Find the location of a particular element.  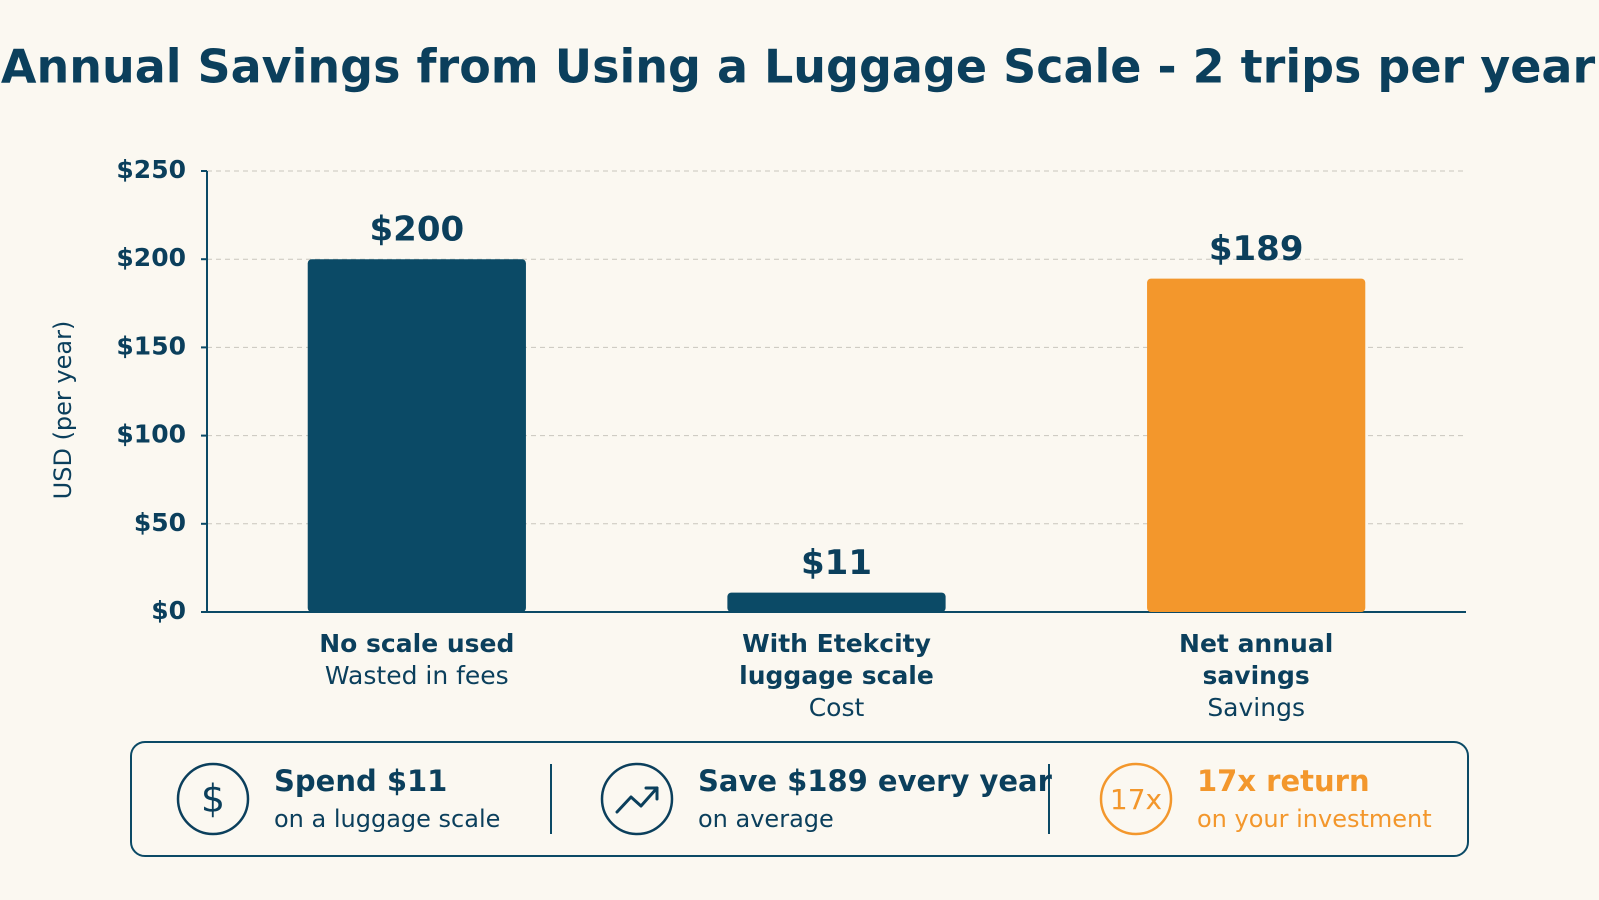

y-tick-label: $150 is located at coordinates (151, 345).